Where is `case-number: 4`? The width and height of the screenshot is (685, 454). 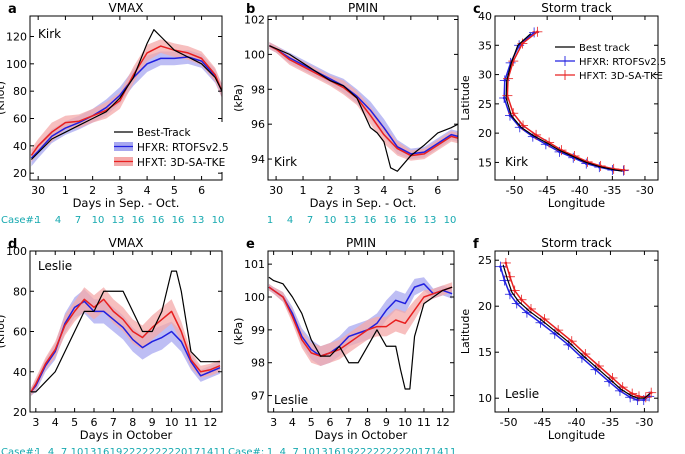
case-number: 4 is located at coordinates (58, 220).